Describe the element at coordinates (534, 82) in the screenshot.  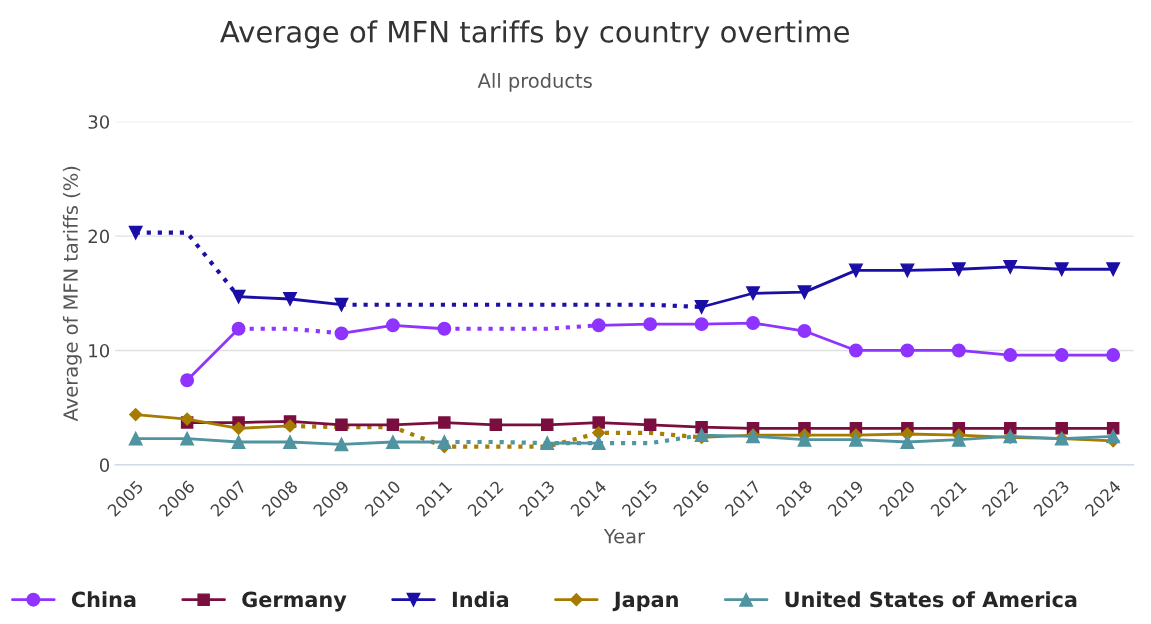
I see `chart-subtitle: All products` at that location.